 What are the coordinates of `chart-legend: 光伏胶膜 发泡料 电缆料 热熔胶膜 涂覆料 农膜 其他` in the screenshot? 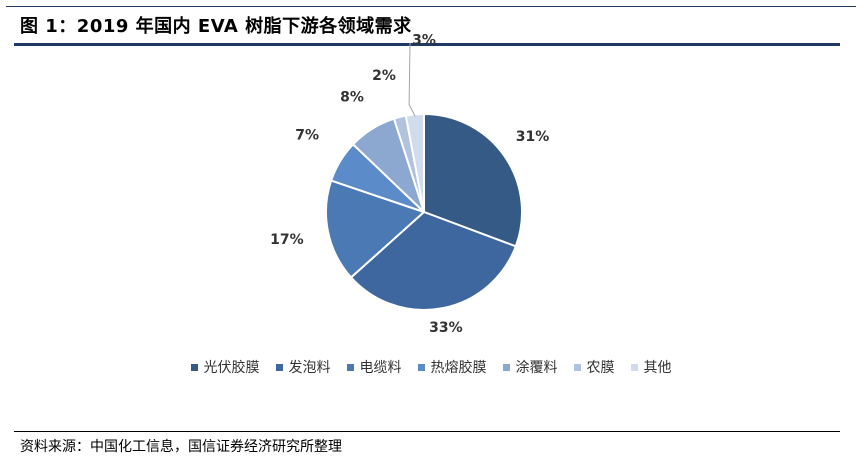 It's located at (431, 367).